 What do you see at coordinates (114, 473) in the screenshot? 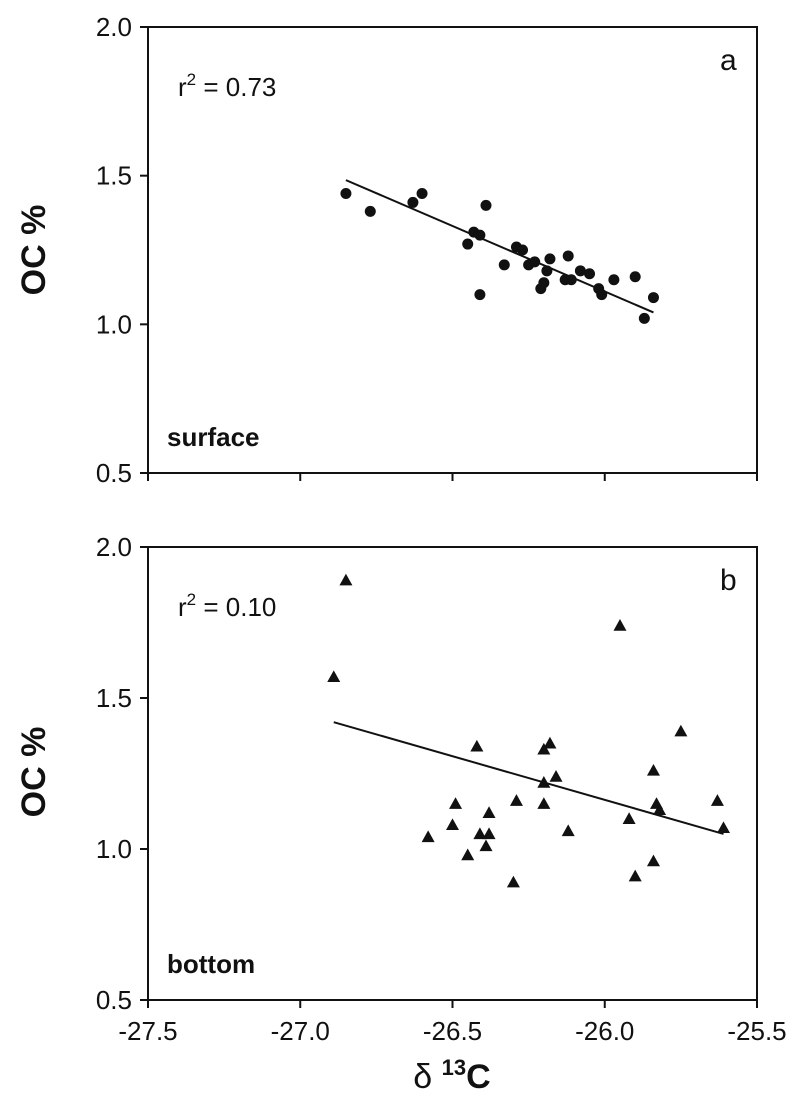
I see `panel-a-y-tick-label: 0.5` at bounding box center [114, 473].